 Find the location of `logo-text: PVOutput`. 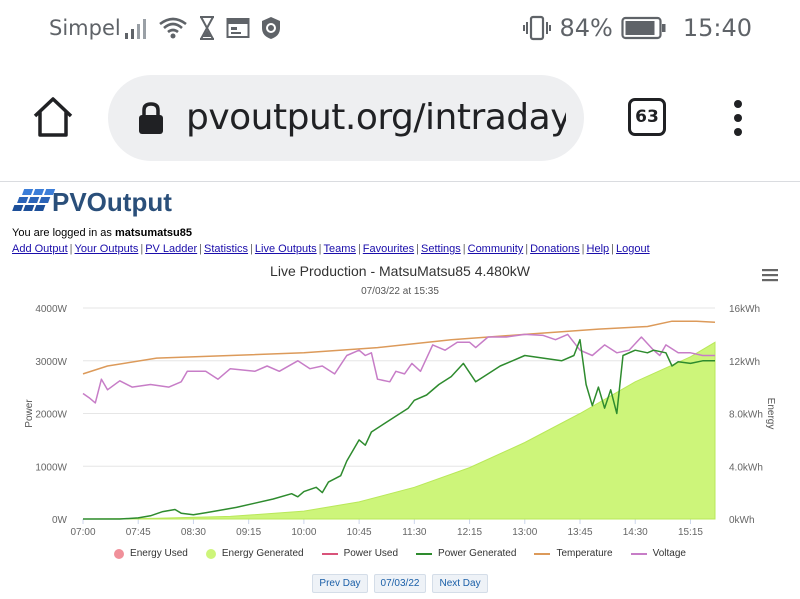

logo-text: PVOutput is located at coordinates (112, 202).